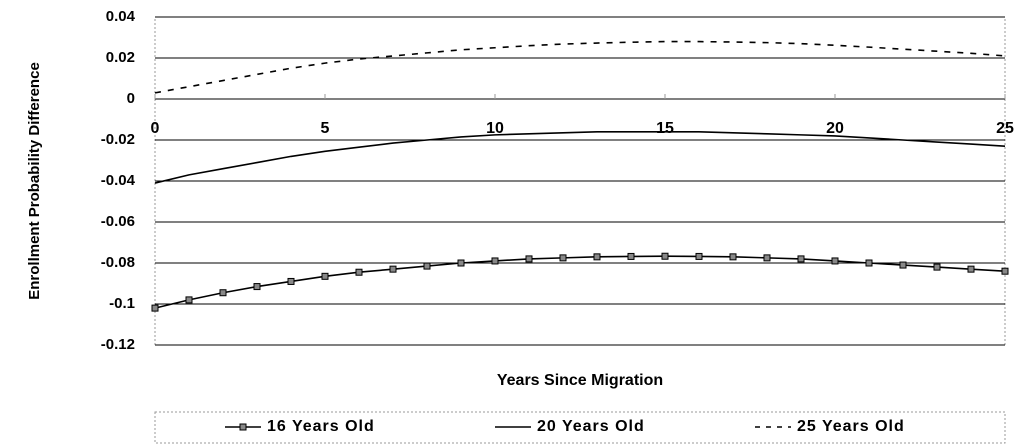 Image resolution: width=1022 pixels, height=445 pixels. Describe the element at coordinates (118, 221) in the screenshot. I see `y-tick-label: -0.06` at that location.